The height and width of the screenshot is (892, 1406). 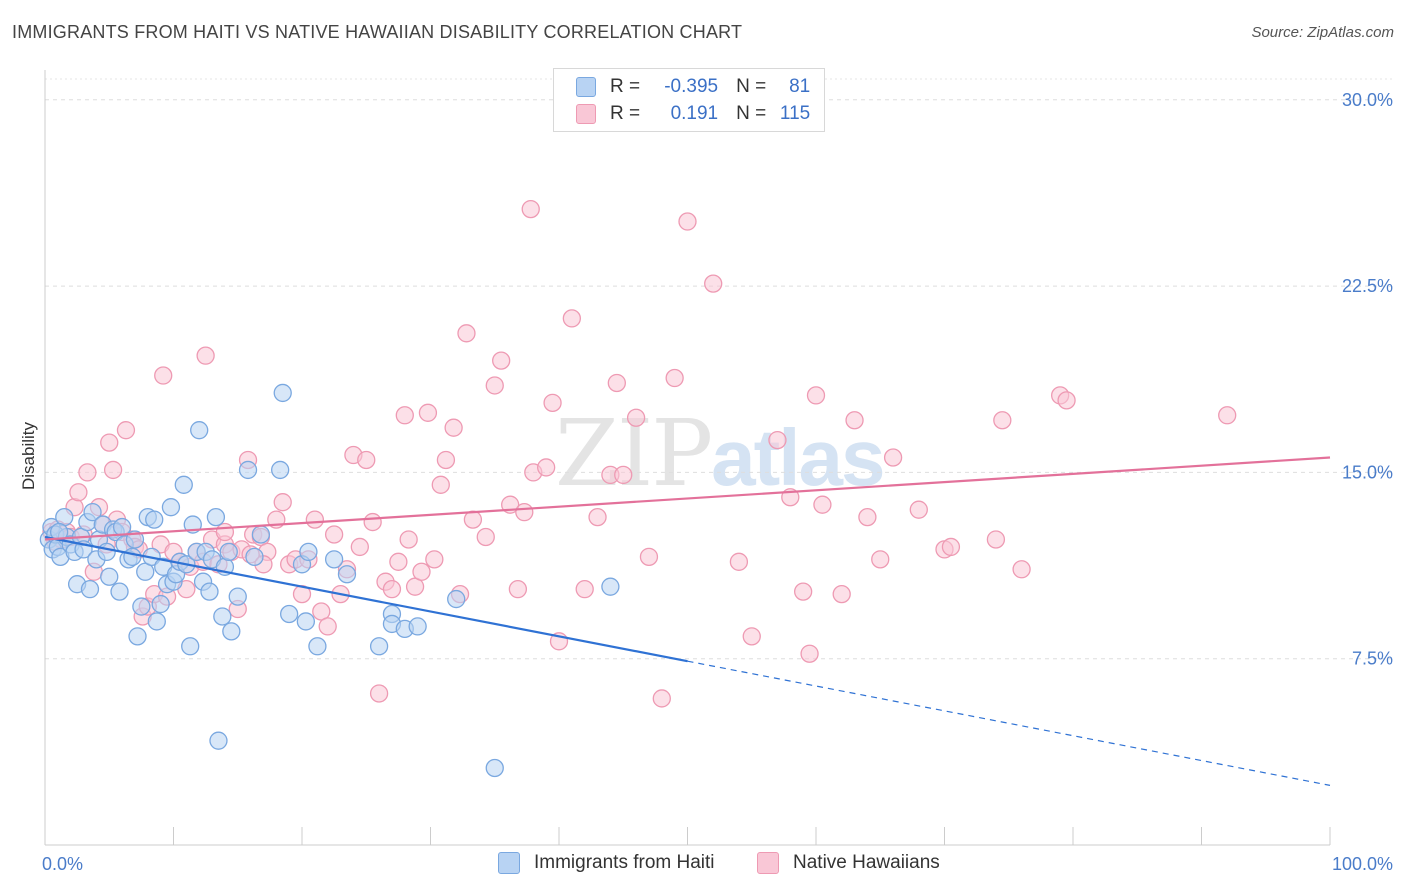 What do you see at coordinates (795, 113) in the screenshot?
I see `legend-n-value: 115` at bounding box center [795, 113].